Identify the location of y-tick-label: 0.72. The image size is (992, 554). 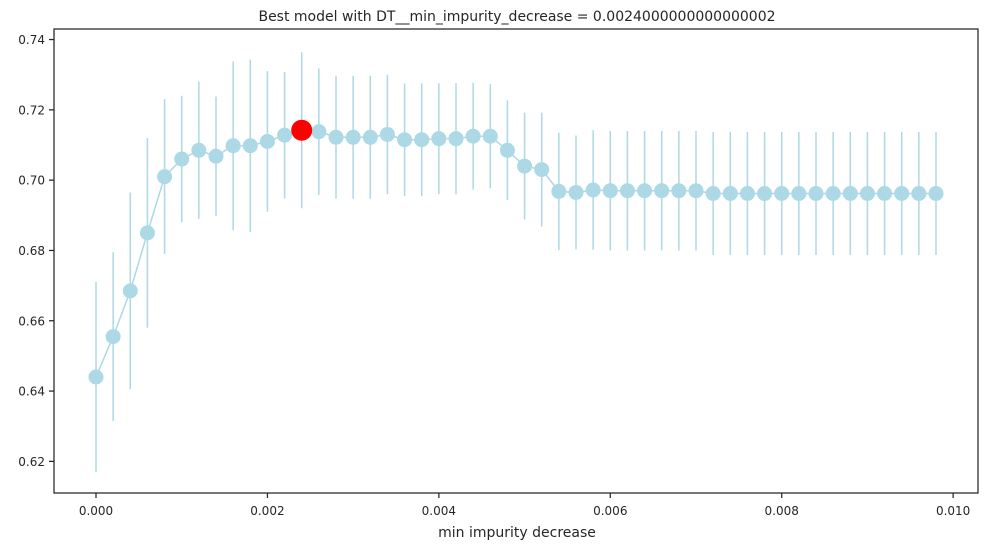
(31, 110).